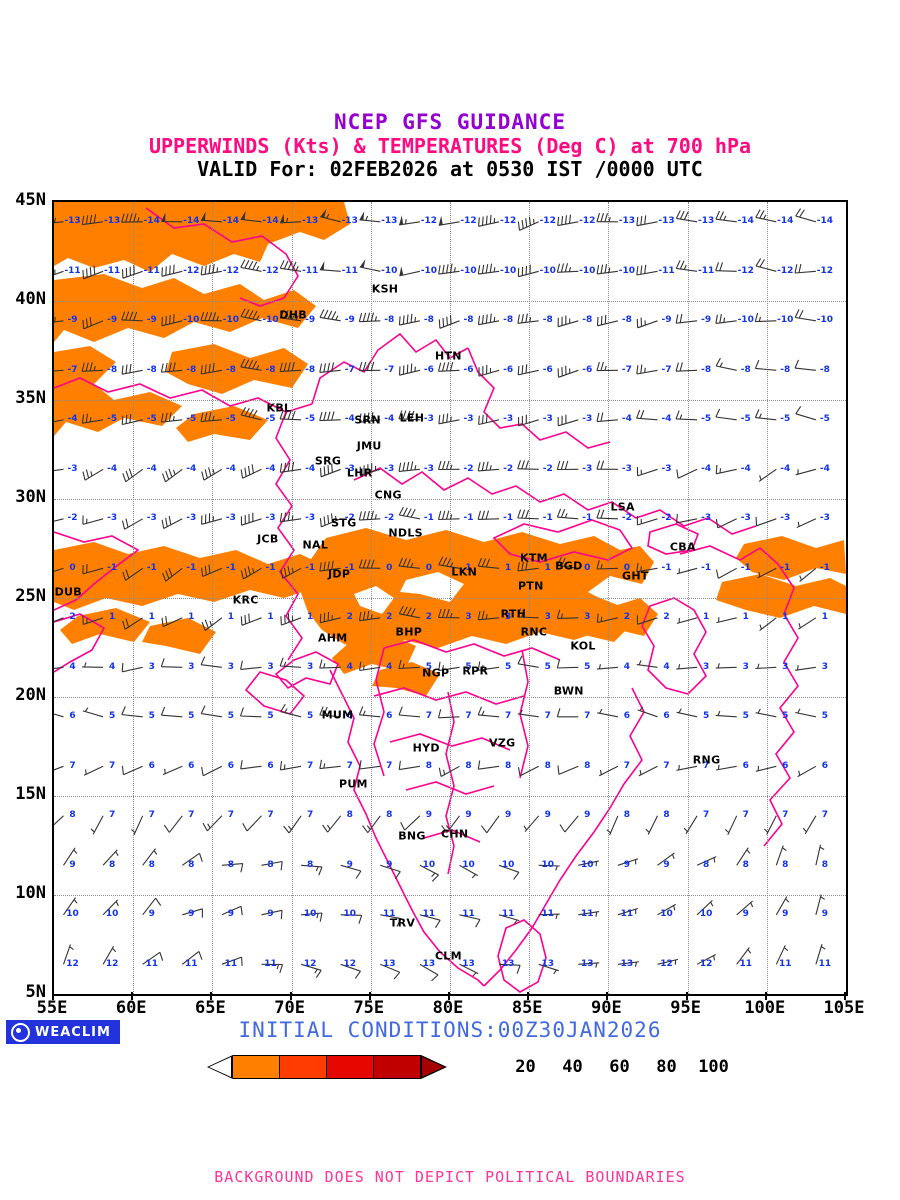 This screenshot has height=1200, width=900. What do you see at coordinates (310, 963) in the screenshot?
I see `temperature-value: 12` at bounding box center [310, 963].